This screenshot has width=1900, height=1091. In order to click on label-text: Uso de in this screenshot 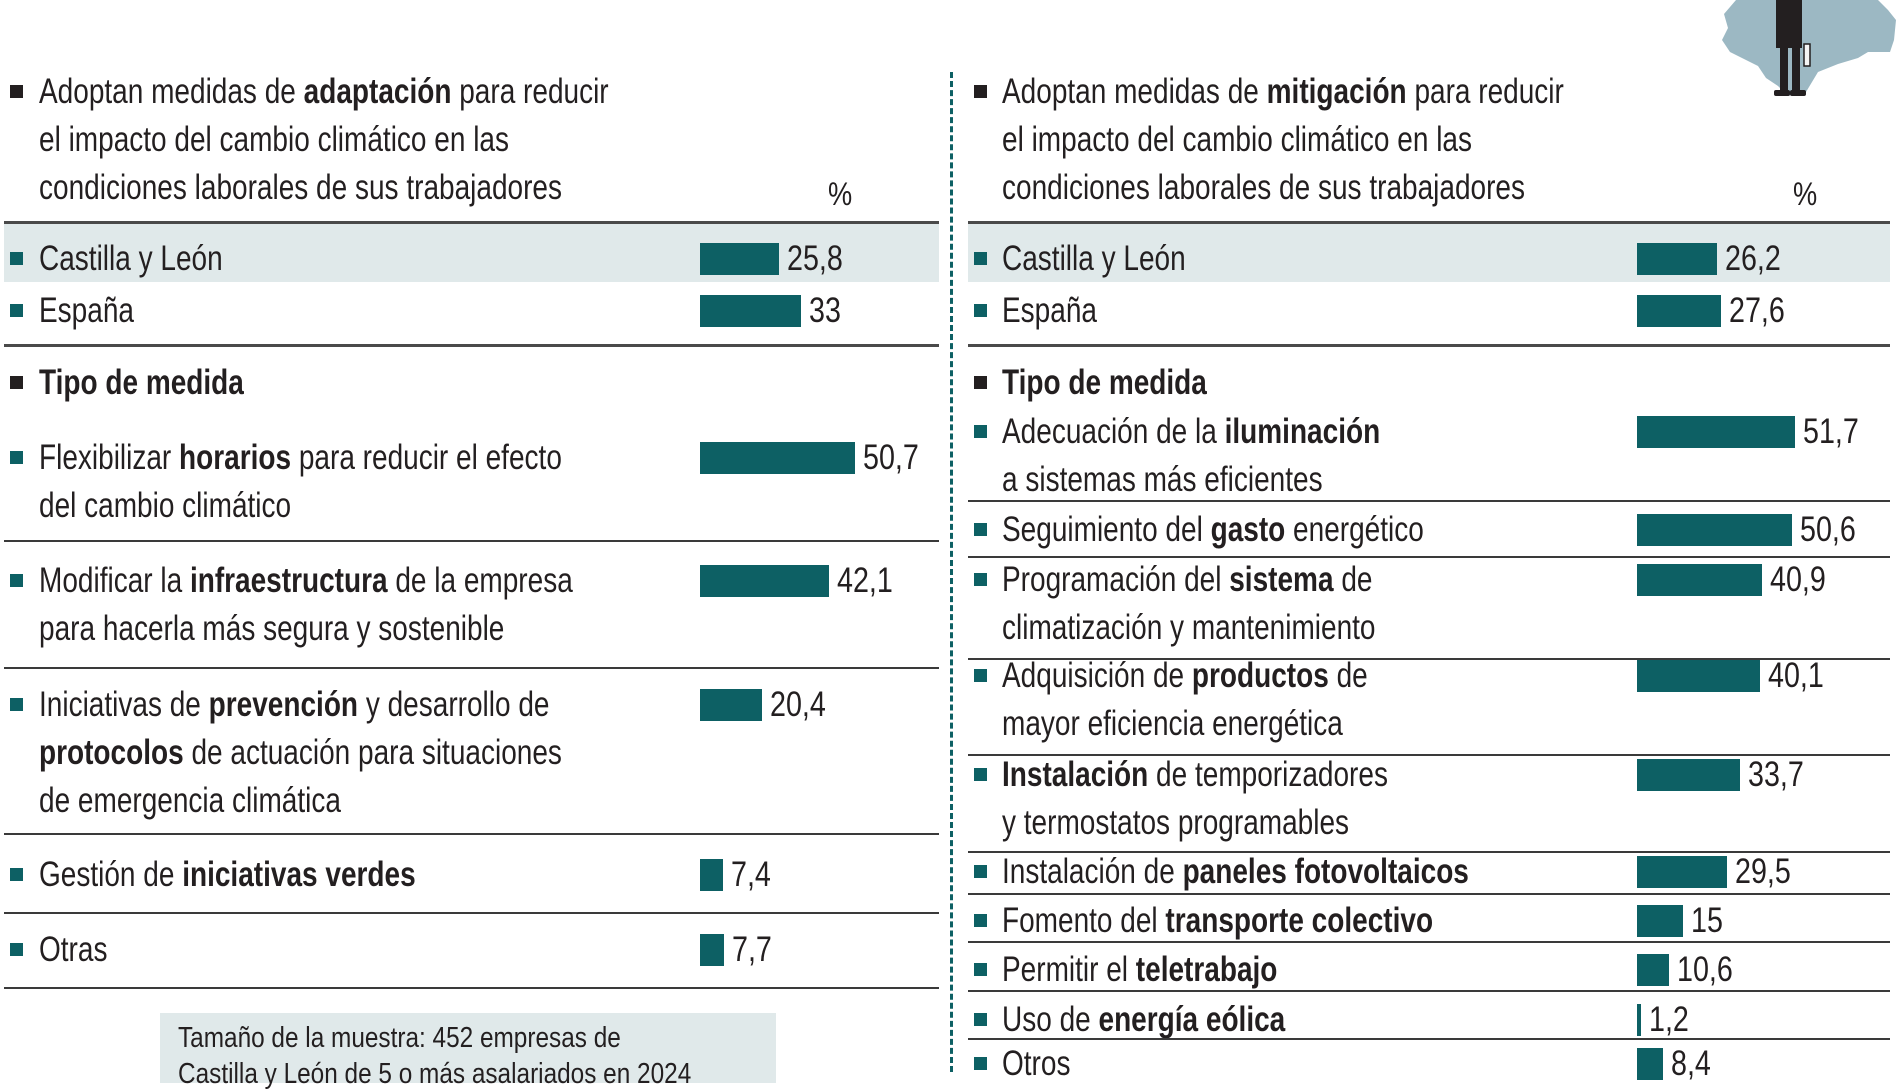, I will do `click(1050, 1019)`.